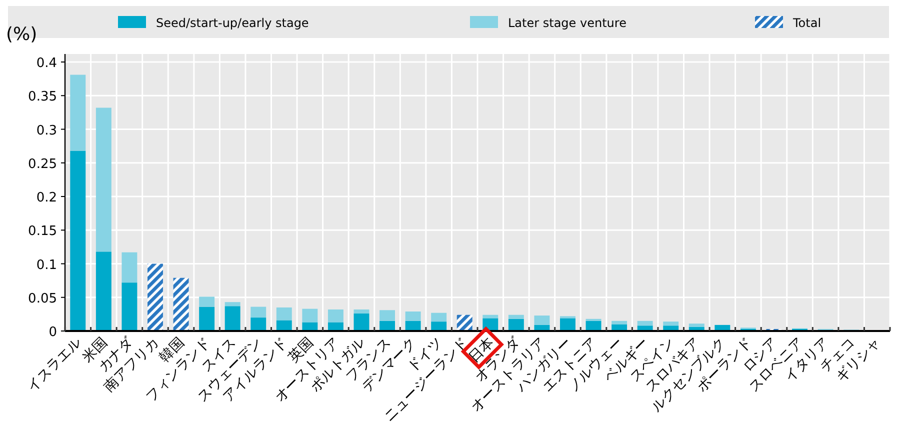 The height and width of the screenshot is (425, 897). What do you see at coordinates (42, 298) in the screenshot?
I see `y-tick-label: 0.05` at bounding box center [42, 298].